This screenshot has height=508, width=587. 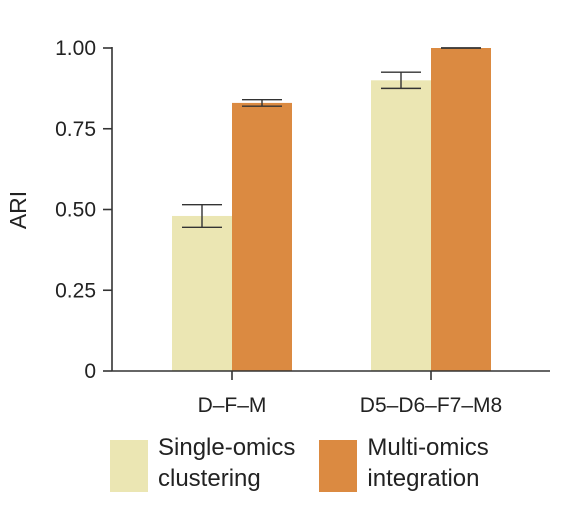 I want to click on legend-item-single-omics: Single-omics clustering, so click(x=202, y=463).